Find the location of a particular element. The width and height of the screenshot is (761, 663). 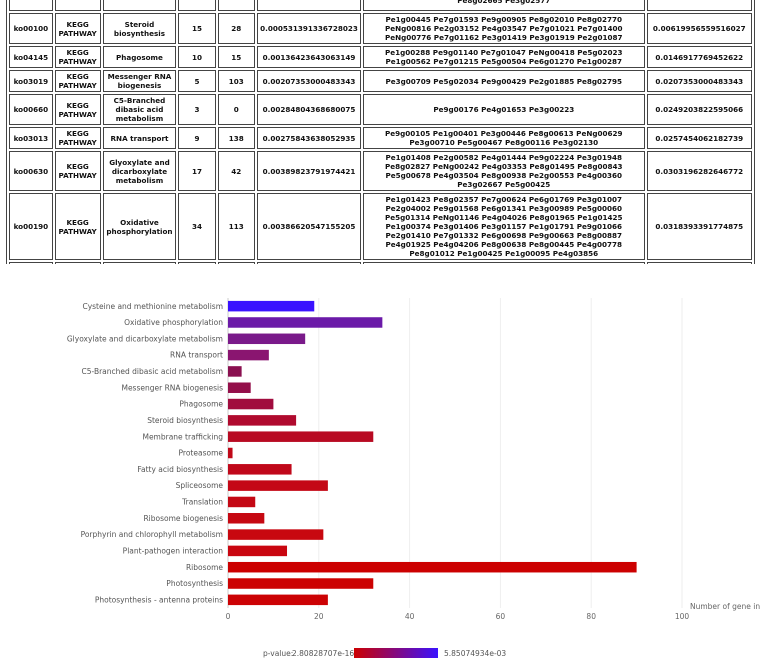

cell-genes: Pe9g00176 Pe4g01653 Pe3g00223 is located at coordinates (503, 109).